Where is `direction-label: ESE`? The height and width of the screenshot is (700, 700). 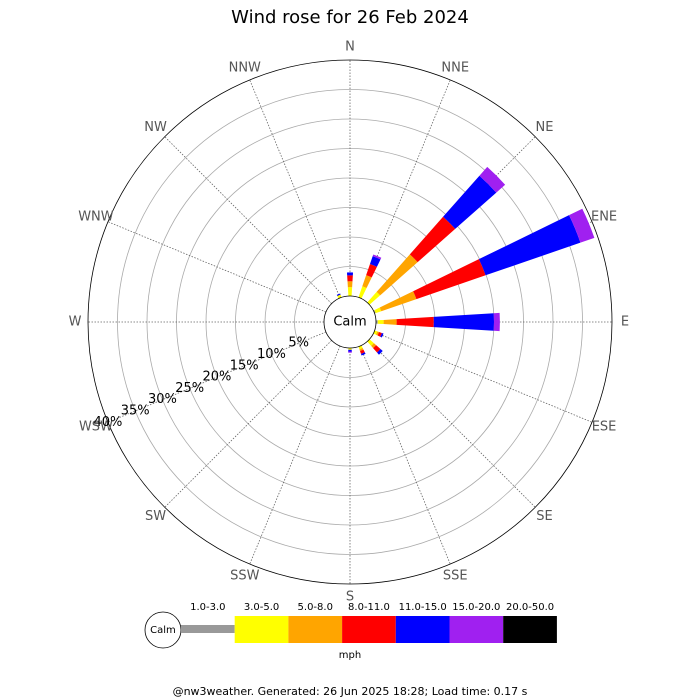 direction-label: ESE is located at coordinates (604, 427).